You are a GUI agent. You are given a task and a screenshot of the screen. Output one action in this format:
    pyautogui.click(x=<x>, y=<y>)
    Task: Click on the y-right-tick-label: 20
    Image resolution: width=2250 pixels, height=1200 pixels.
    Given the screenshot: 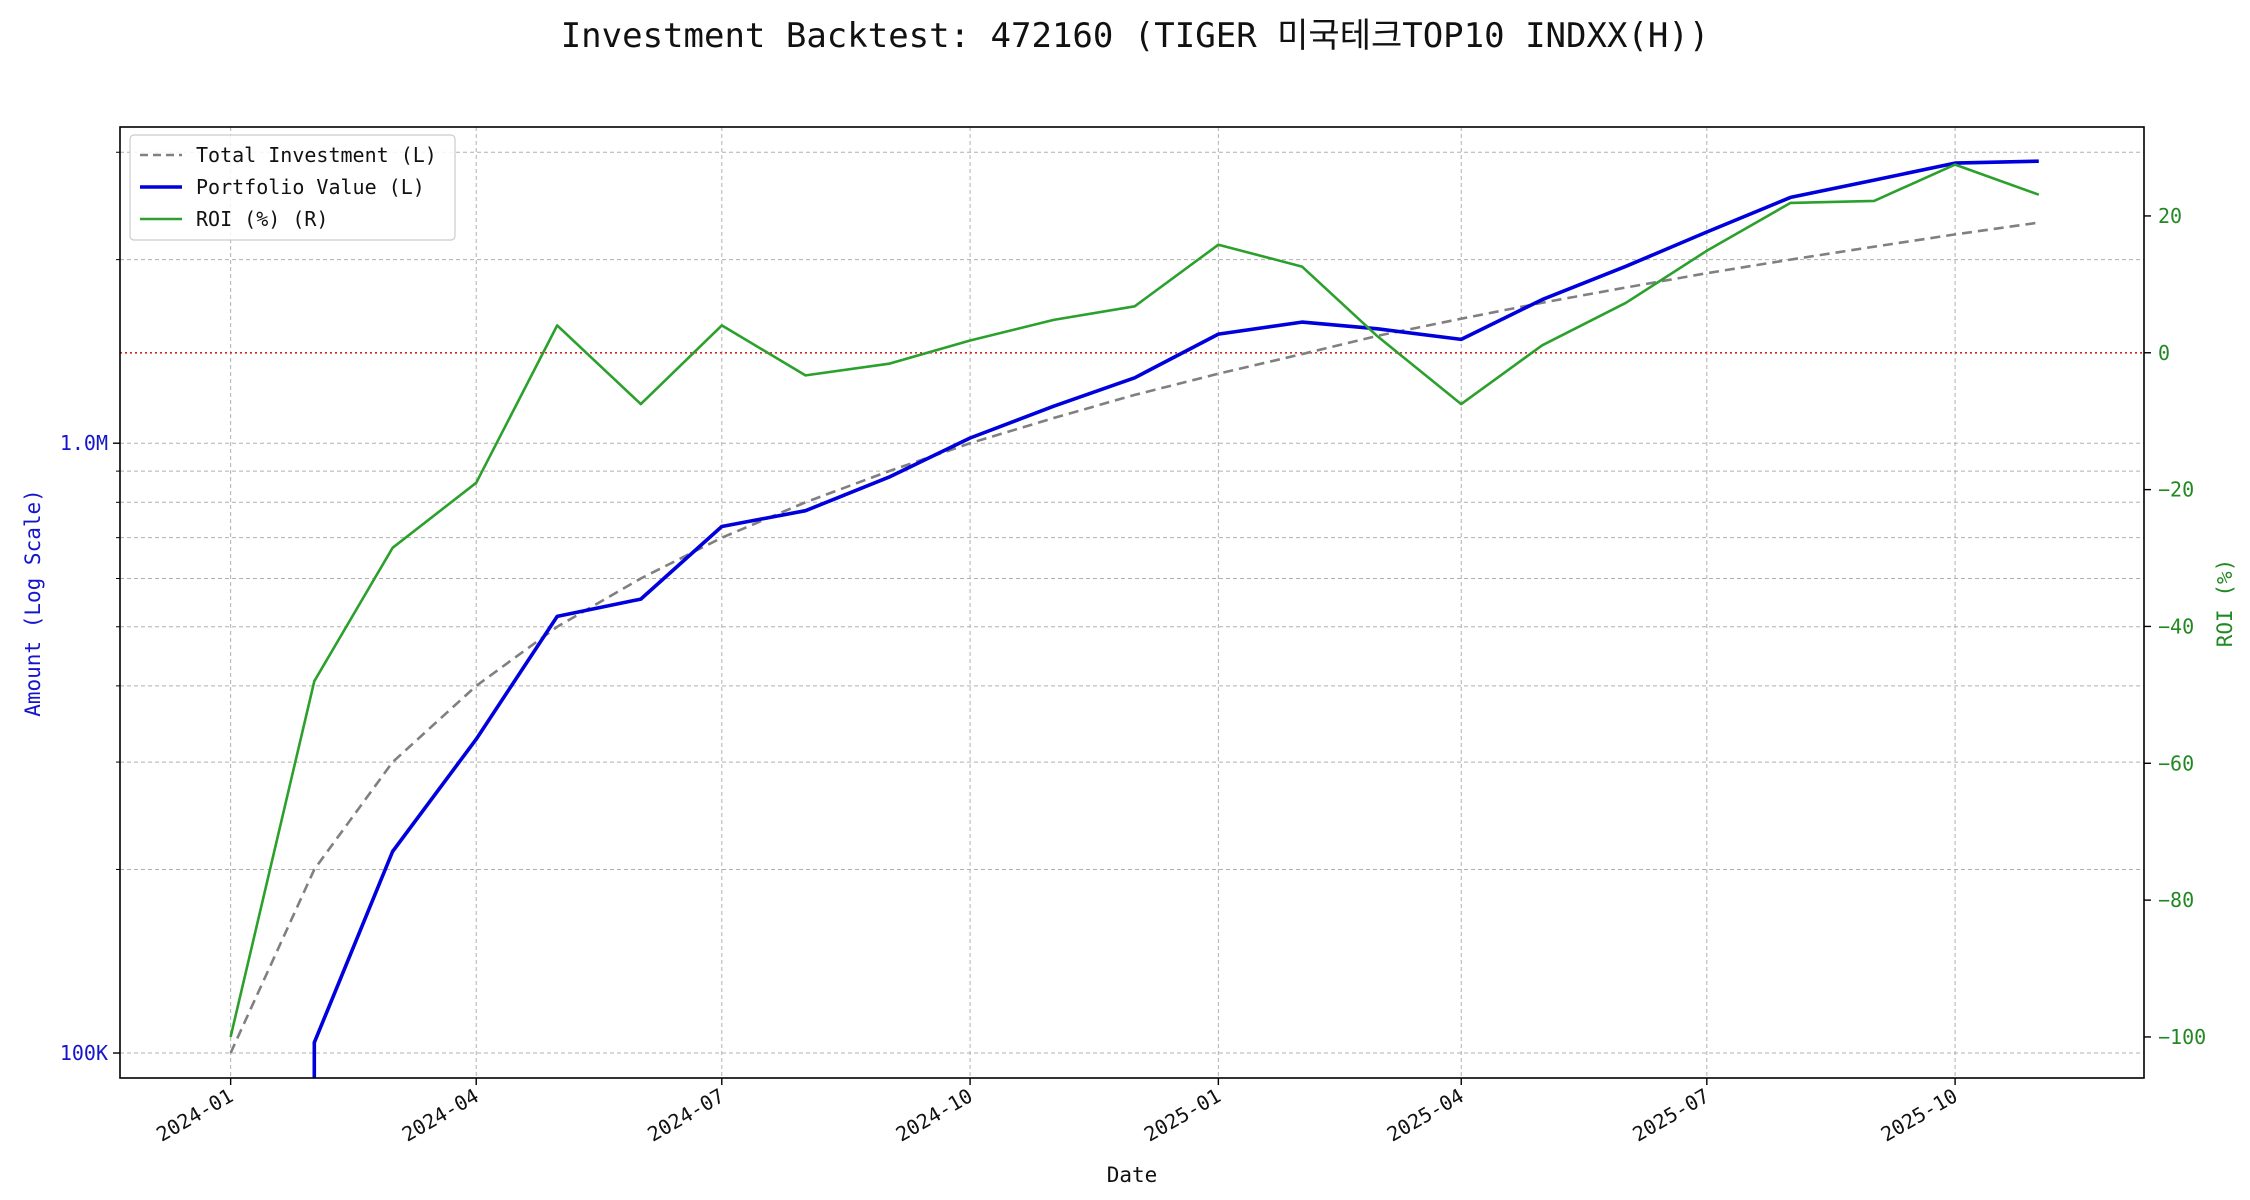 What is the action you would take?
    pyautogui.click(x=2170, y=216)
    